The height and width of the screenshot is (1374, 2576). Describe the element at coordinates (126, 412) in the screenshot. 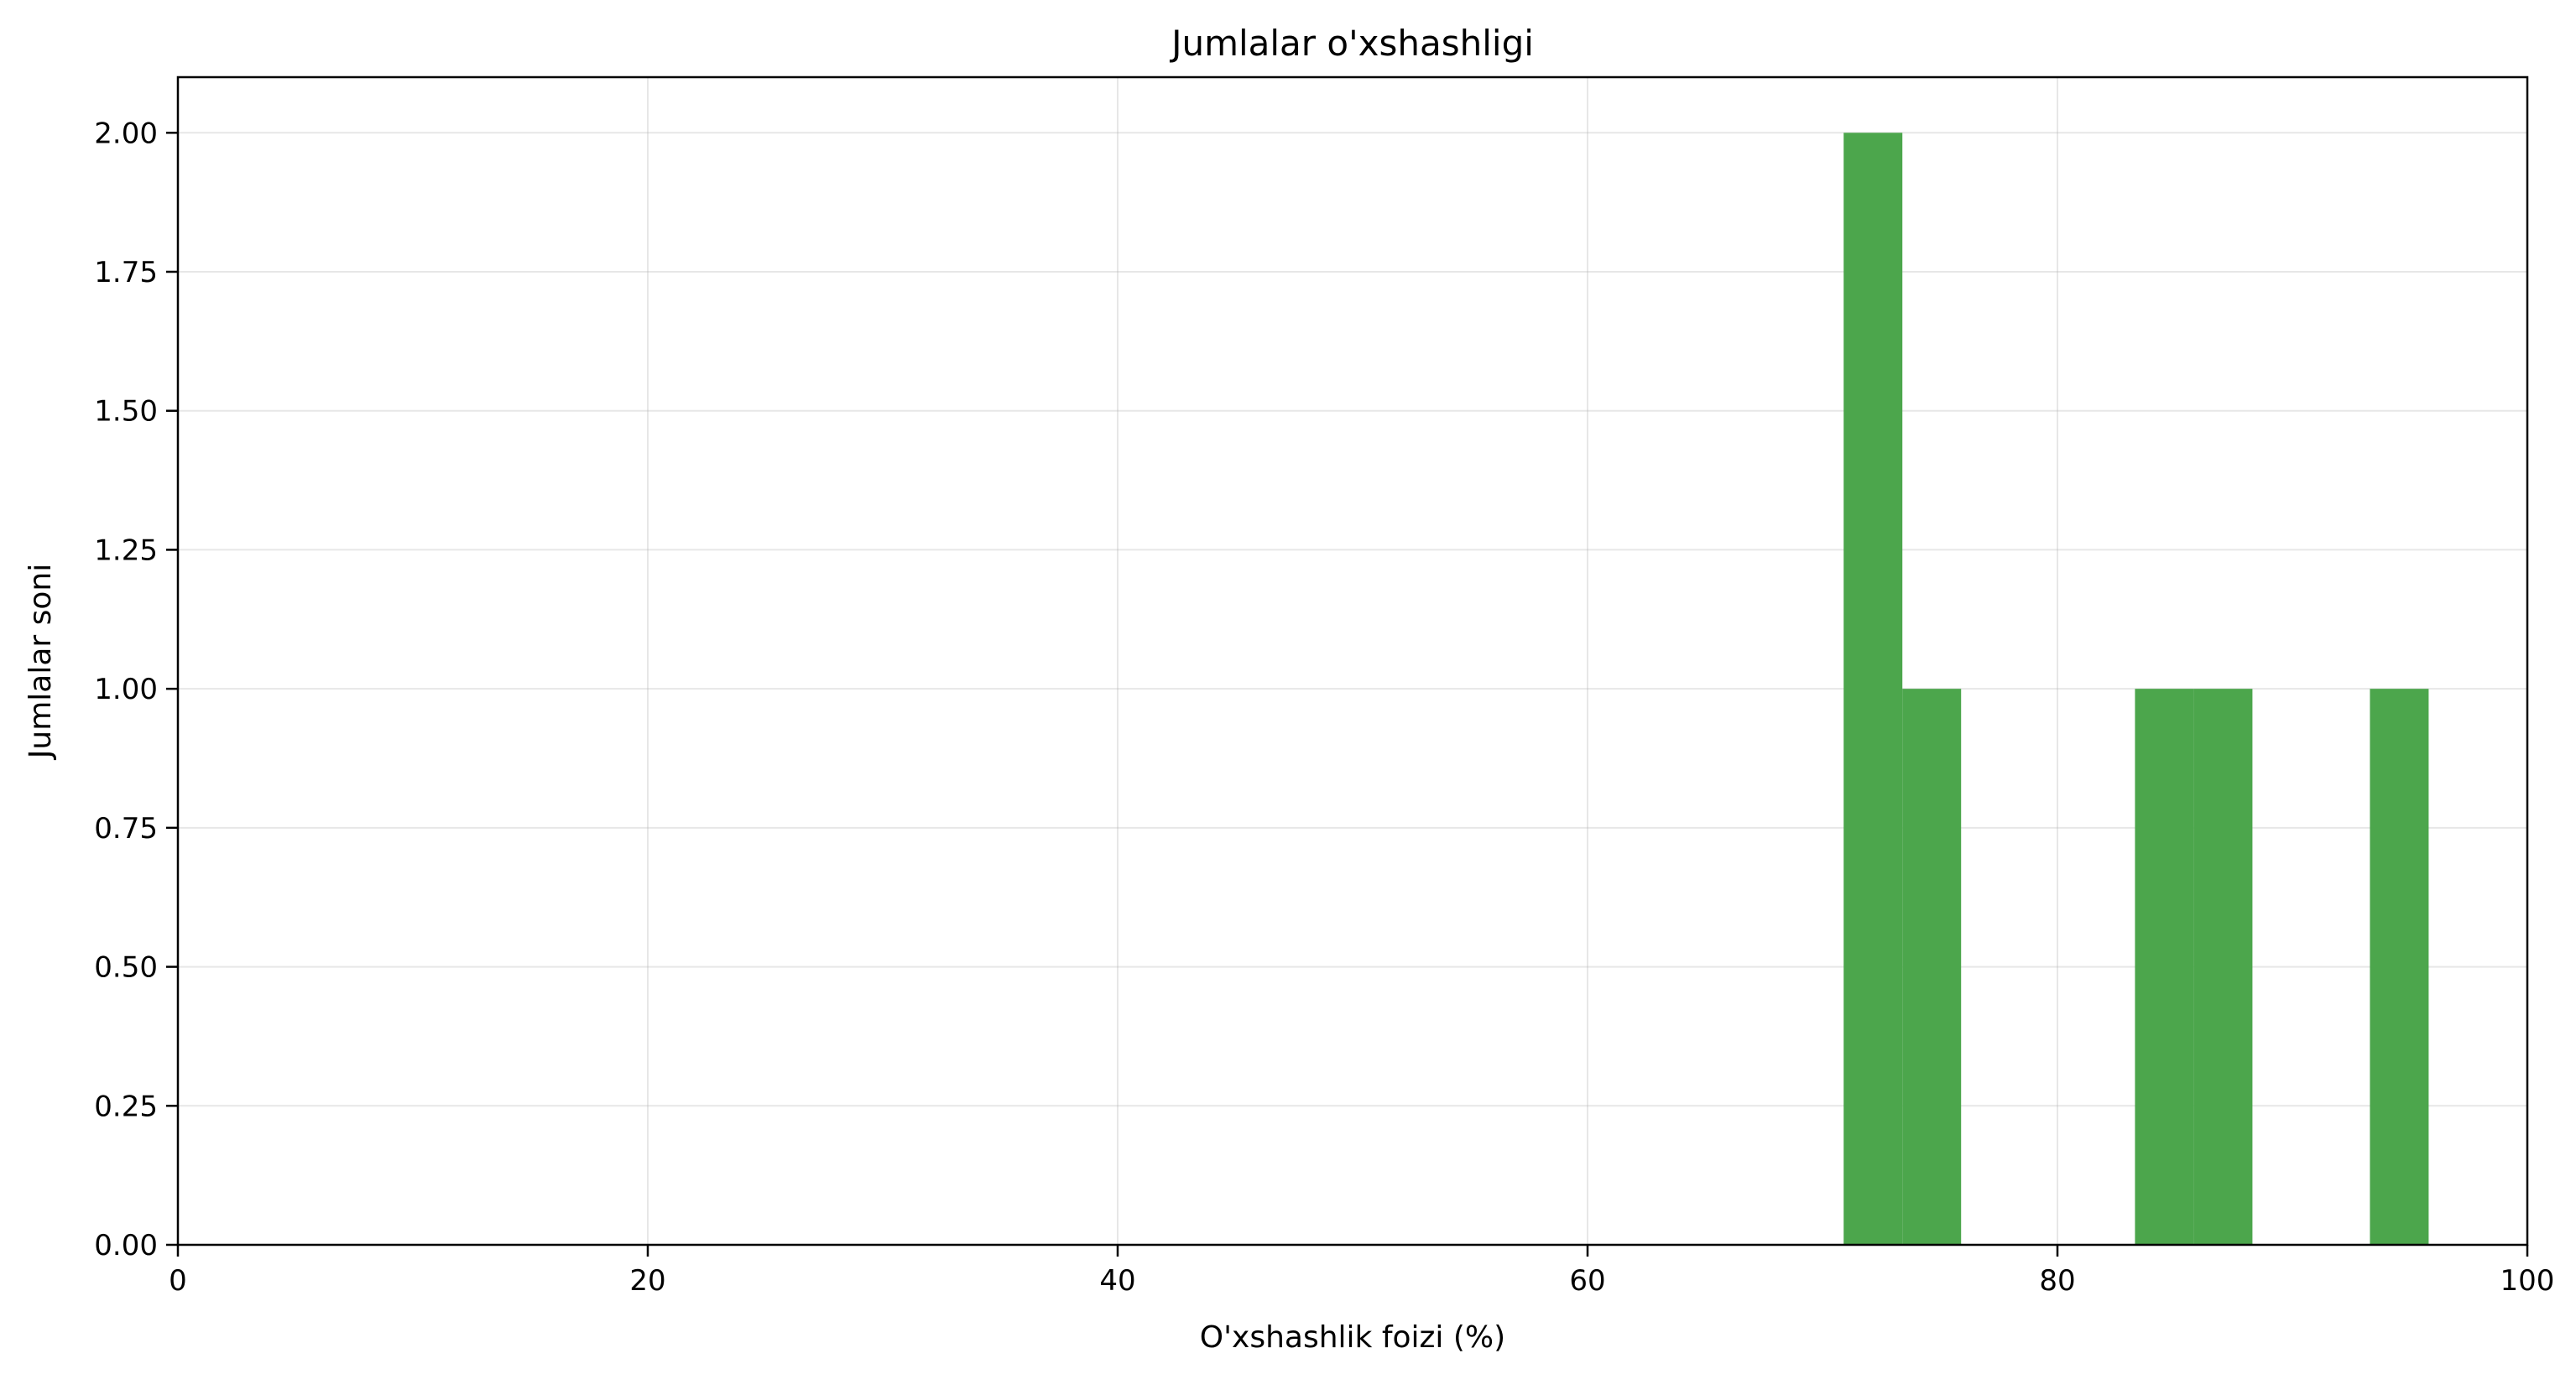

I see `y-tick-label: 1.50` at that location.